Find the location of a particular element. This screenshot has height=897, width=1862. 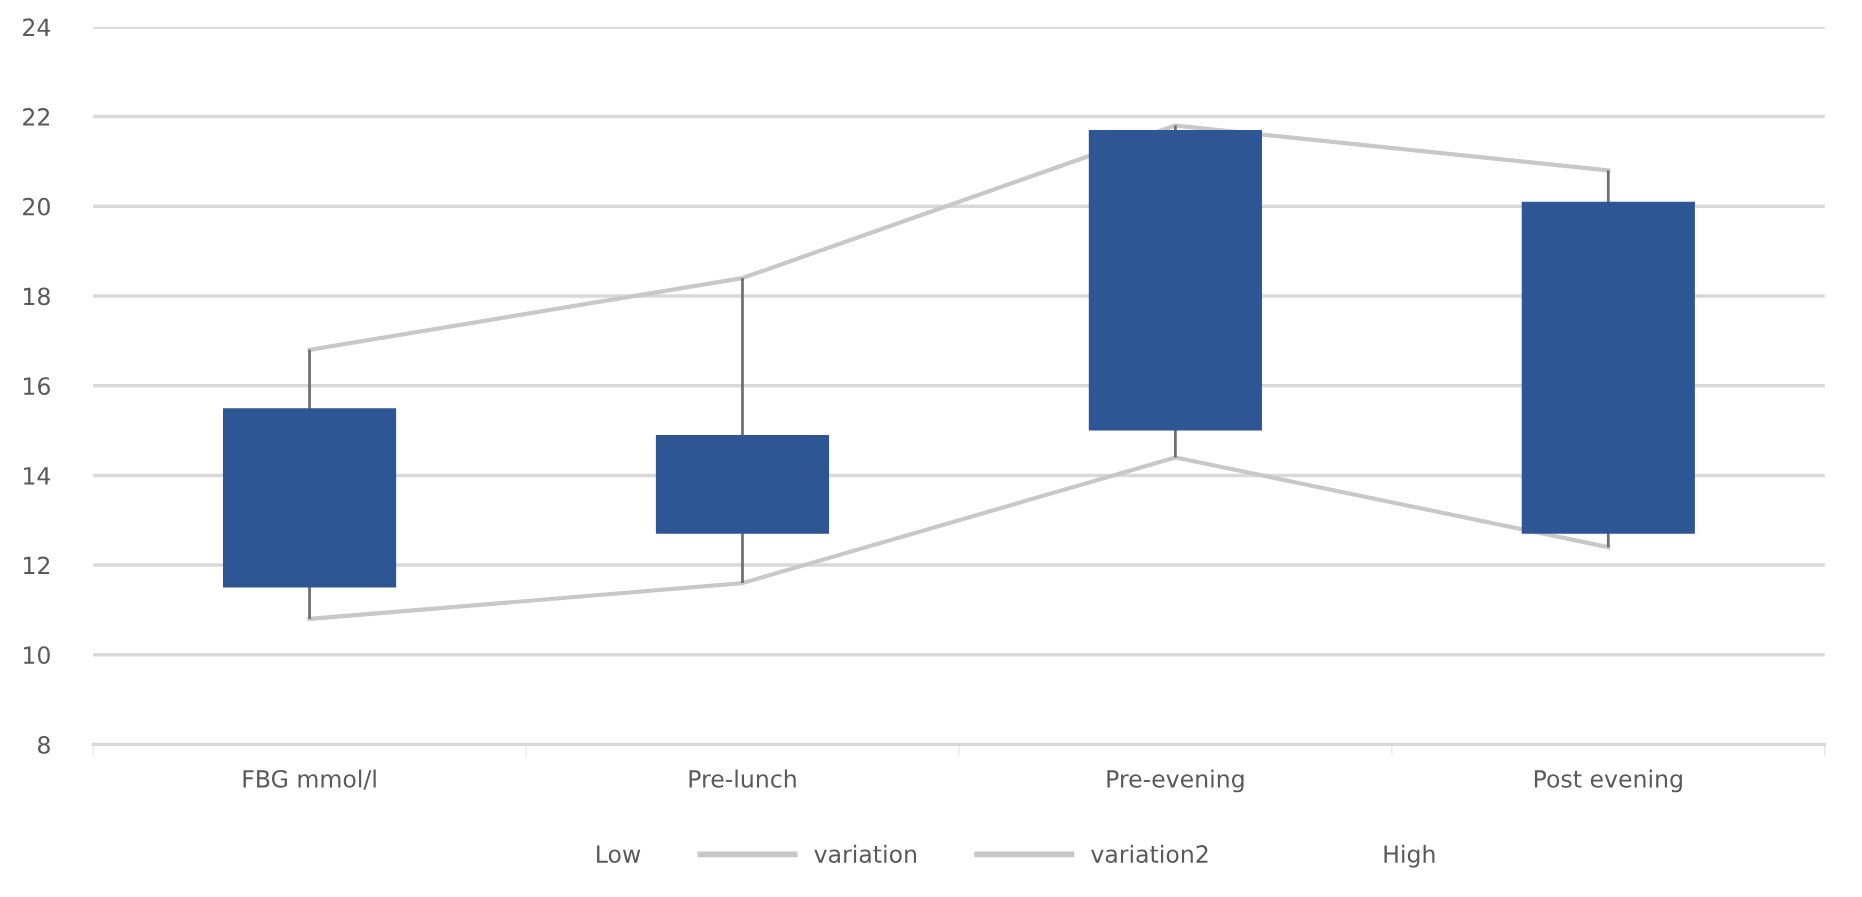

y-tick-label: 24 is located at coordinates (37, 27).